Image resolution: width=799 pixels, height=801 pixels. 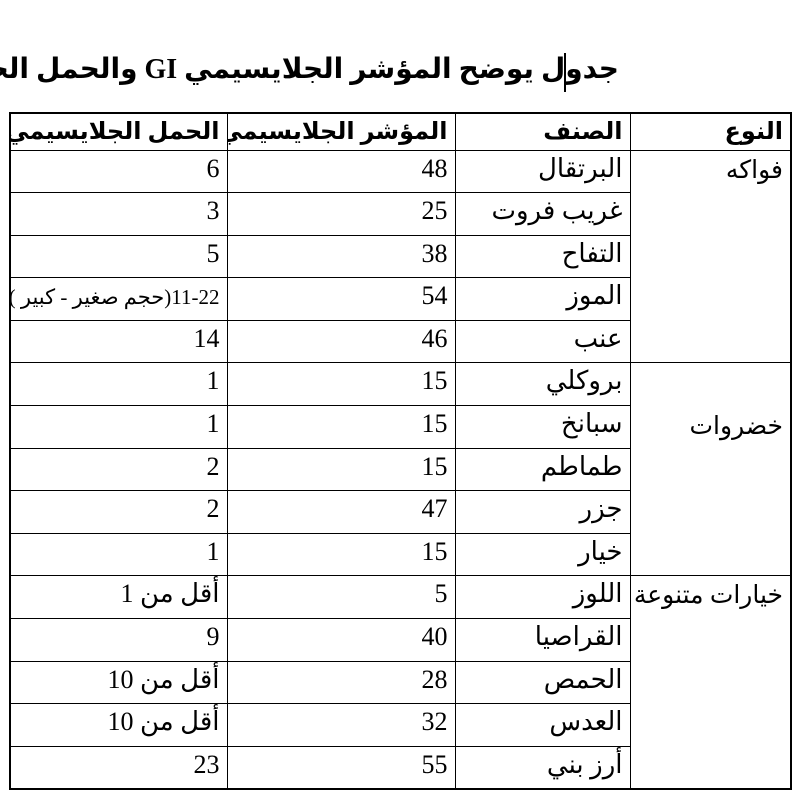 What do you see at coordinates (543, 682) in the screenshot?
I see `item-cell: الحمص` at bounding box center [543, 682].